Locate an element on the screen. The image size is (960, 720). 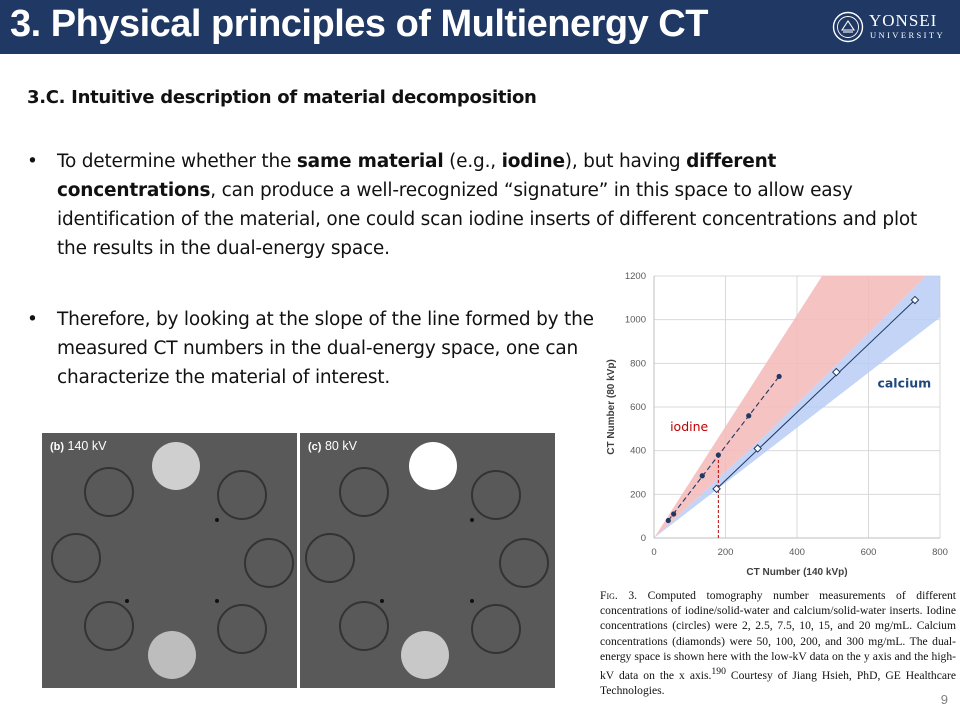
y-tick-label: 200 is located at coordinates (638, 494).